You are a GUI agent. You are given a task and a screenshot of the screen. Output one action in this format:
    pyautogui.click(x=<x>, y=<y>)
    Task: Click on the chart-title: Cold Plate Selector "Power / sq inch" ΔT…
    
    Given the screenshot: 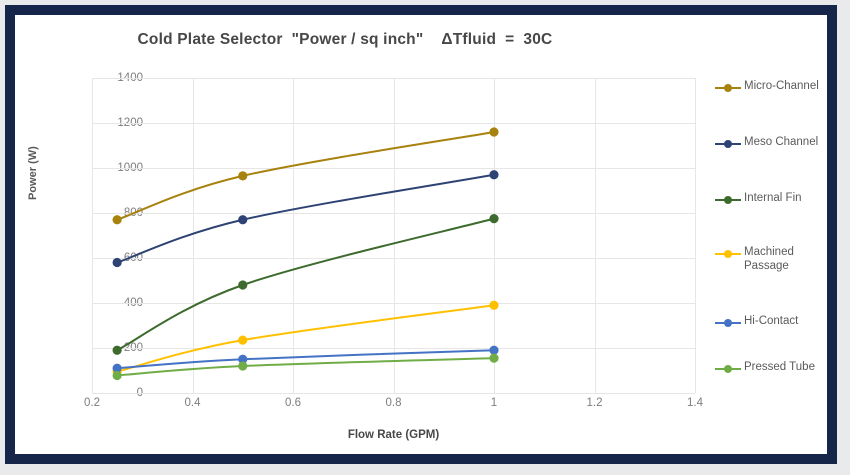 What is the action you would take?
    pyautogui.click(x=345, y=39)
    